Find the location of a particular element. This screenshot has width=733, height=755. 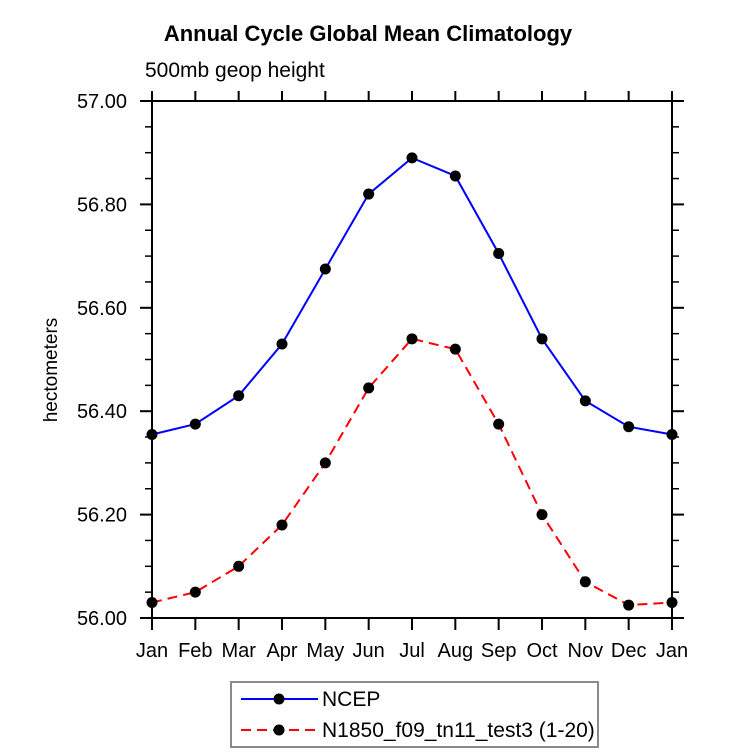

x-tick-label: Jul is located at coordinates (412, 651).